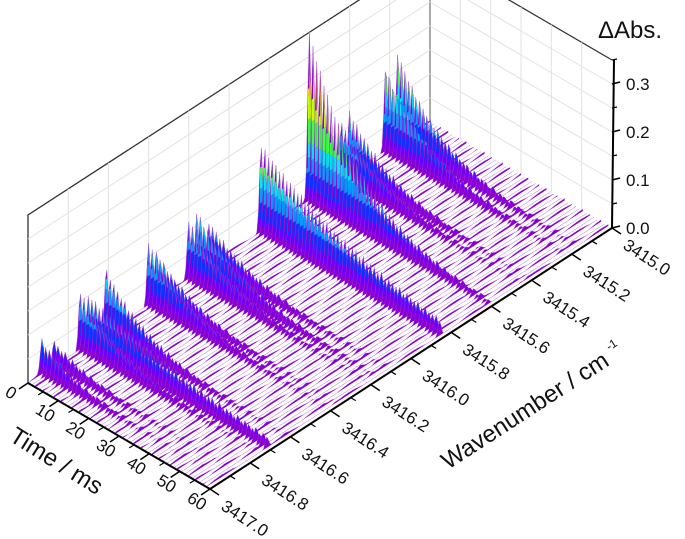 This screenshot has width=685, height=539. I want to click on wavenumber-tick-label: 3415.2, so click(607, 284).